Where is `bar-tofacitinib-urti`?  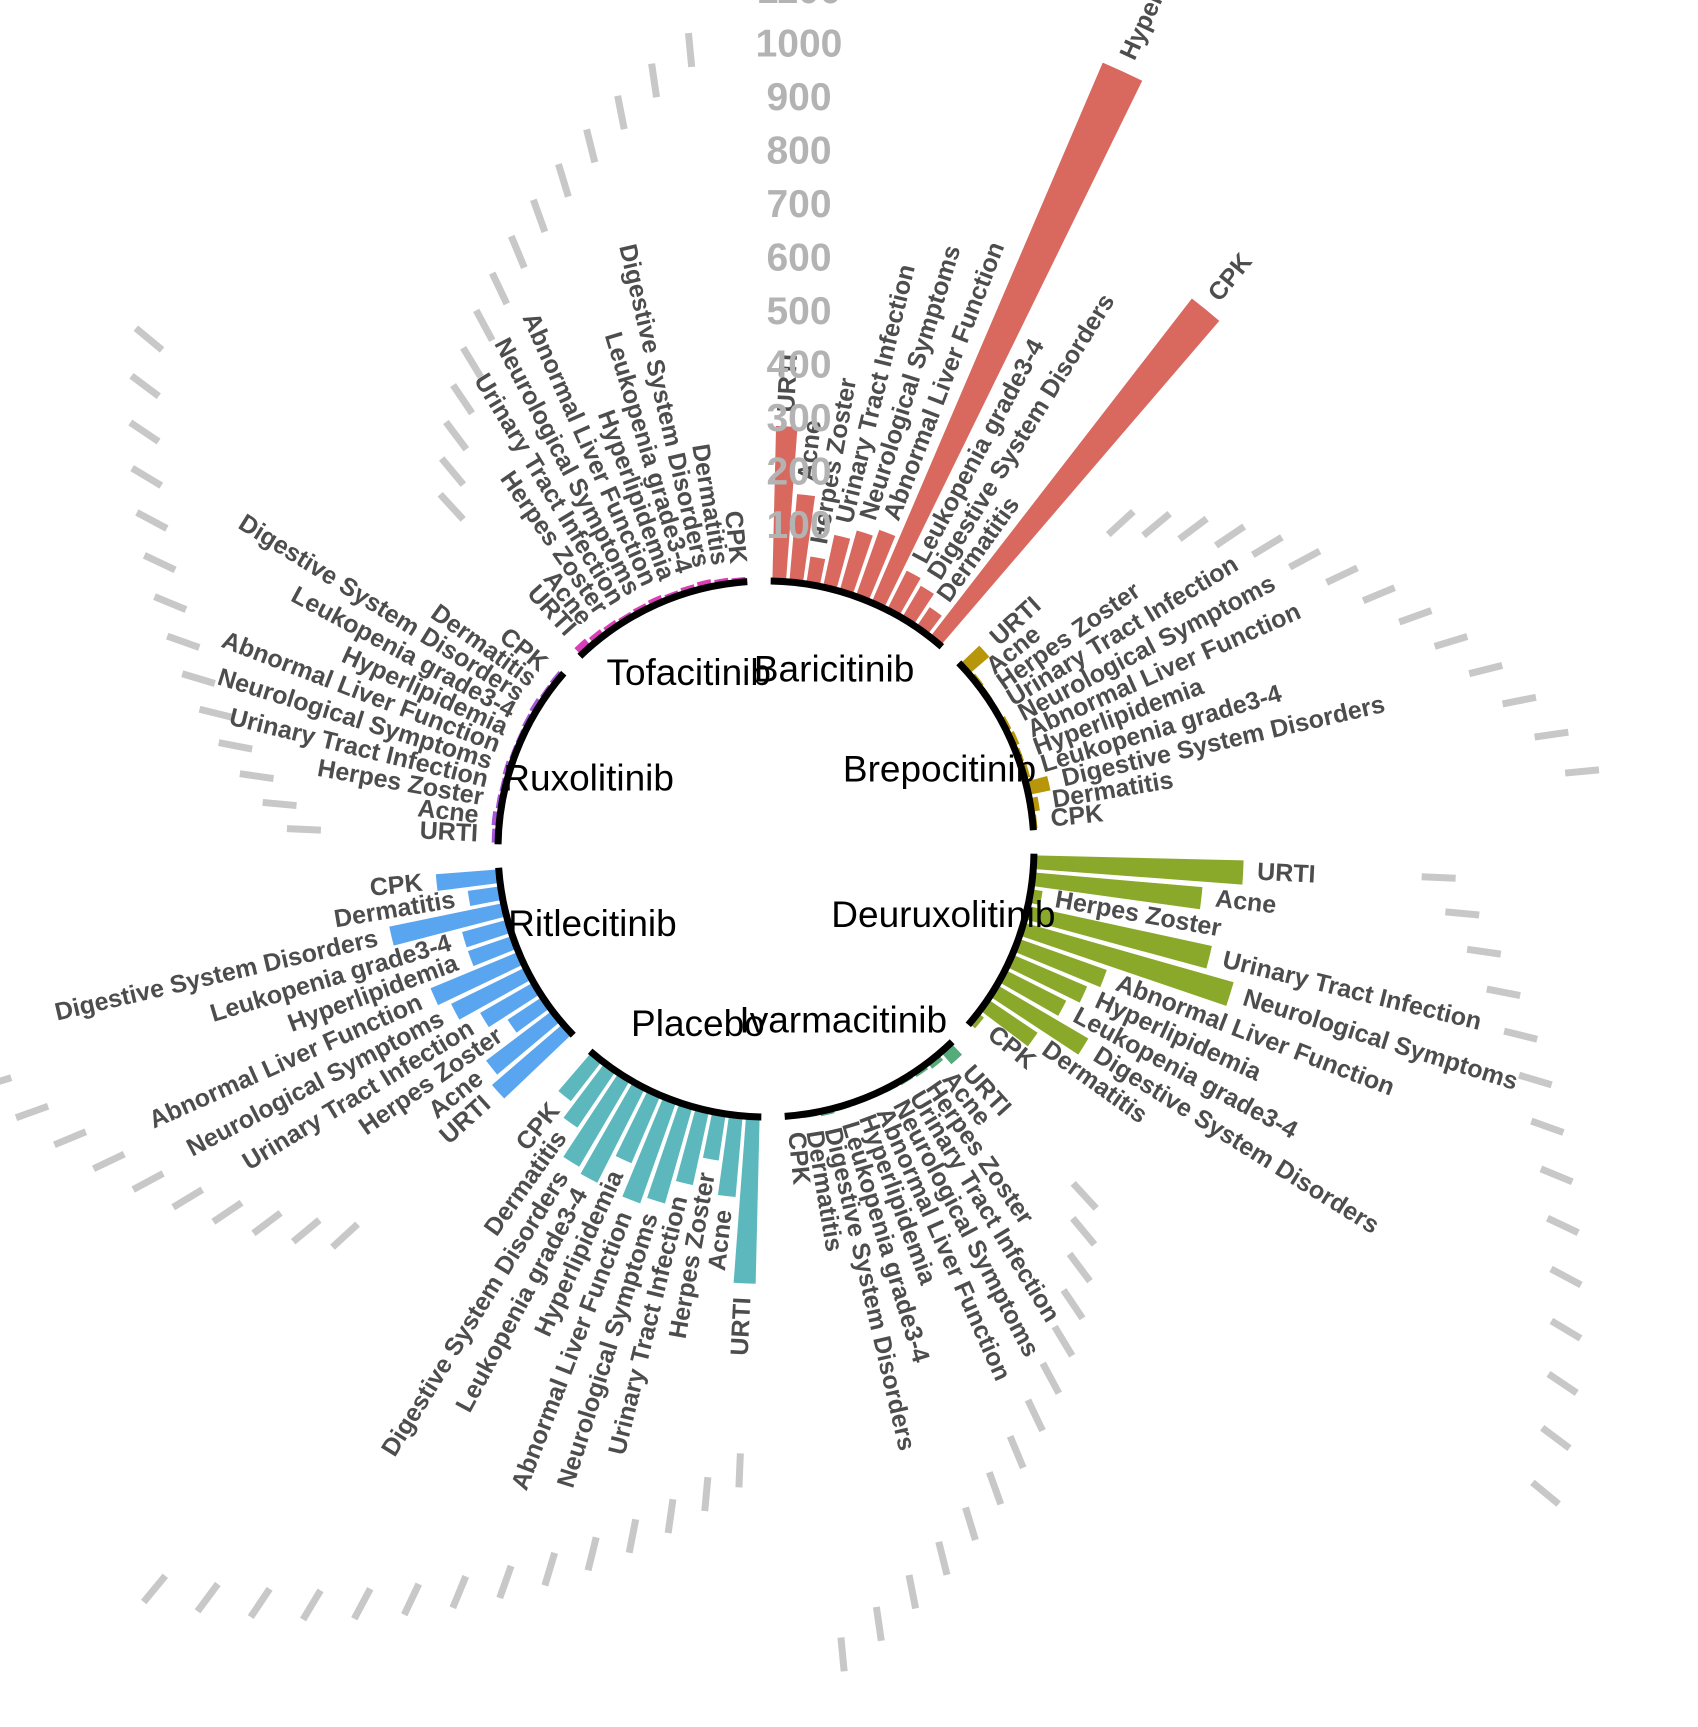
bar-tofacitinib-urti is located at coordinates (583, 647).